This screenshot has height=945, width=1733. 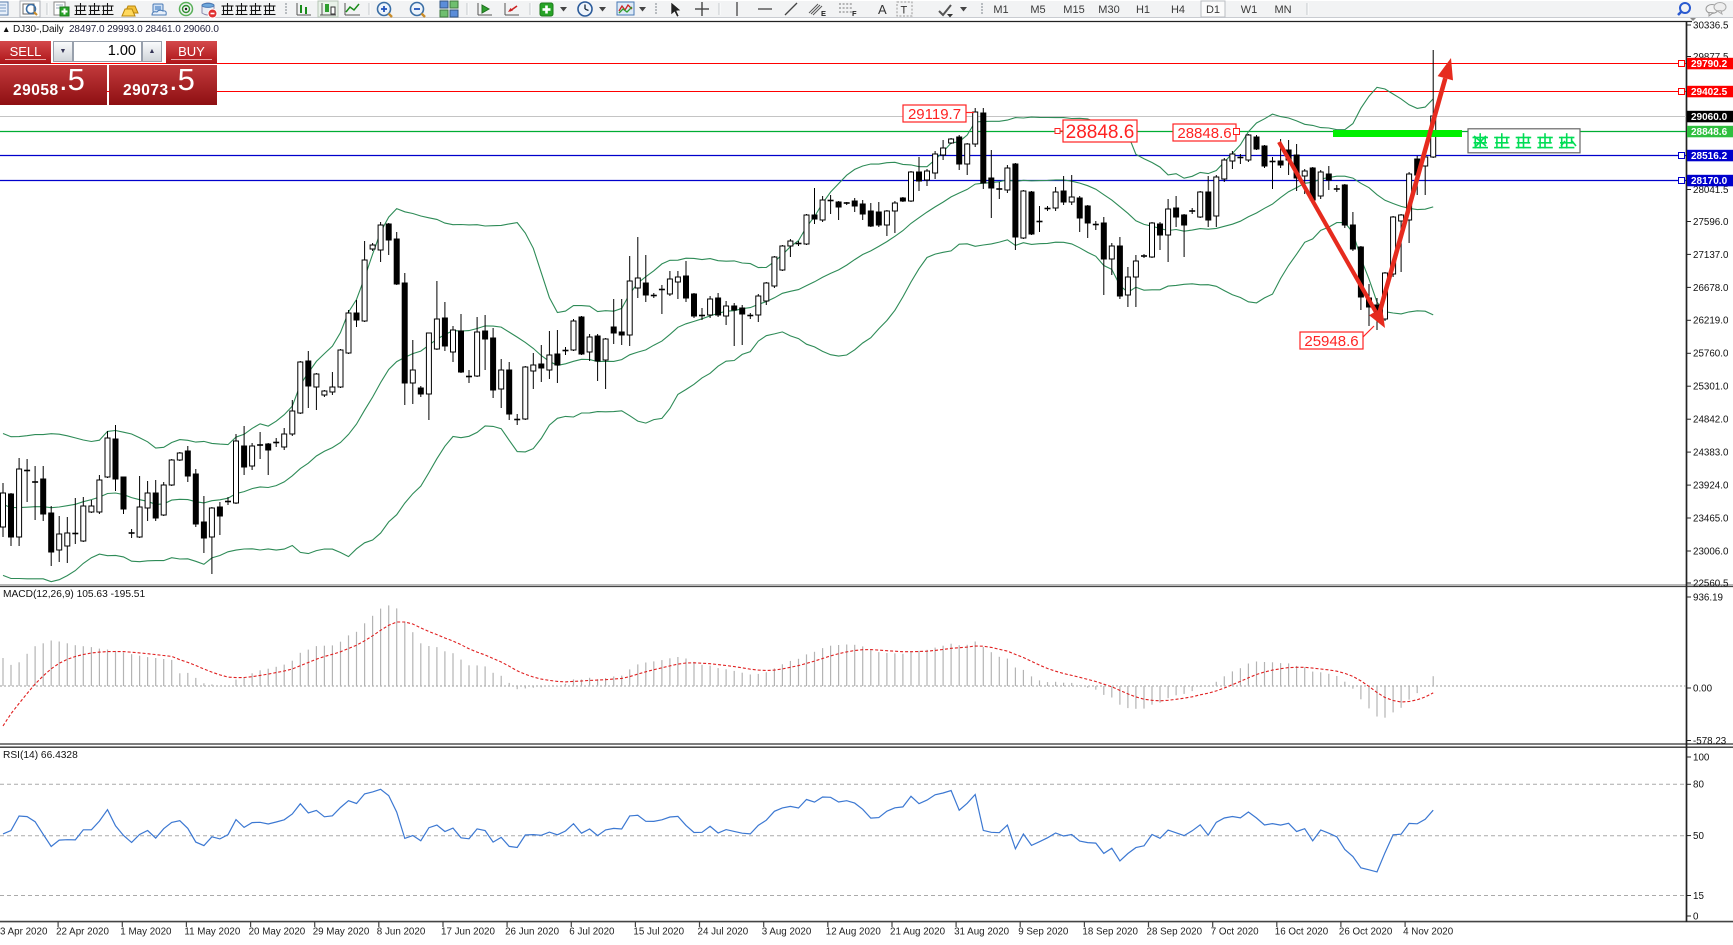 What do you see at coordinates (1331, 341) in the screenshot?
I see `svg-text: 25948.6` at bounding box center [1331, 341].